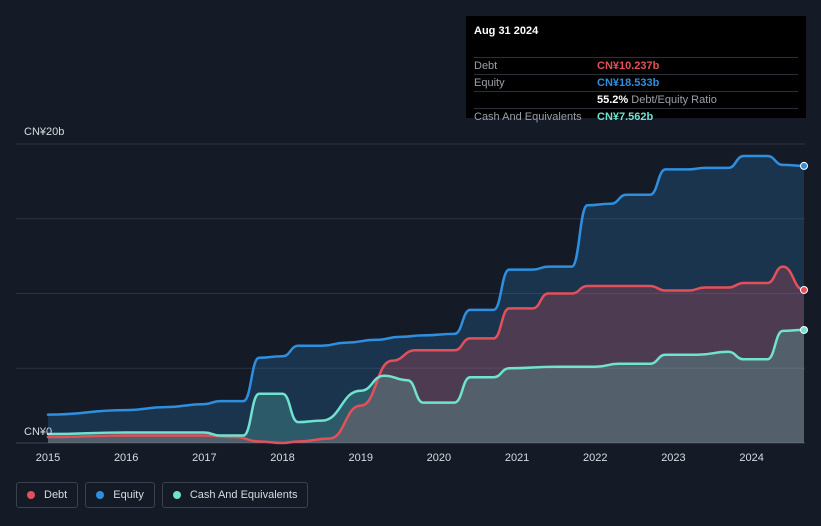 The width and height of the screenshot is (821, 526). I want to click on tooltip-row-ratio: 55.2% Debt/Equity Ratio, so click(636, 100).